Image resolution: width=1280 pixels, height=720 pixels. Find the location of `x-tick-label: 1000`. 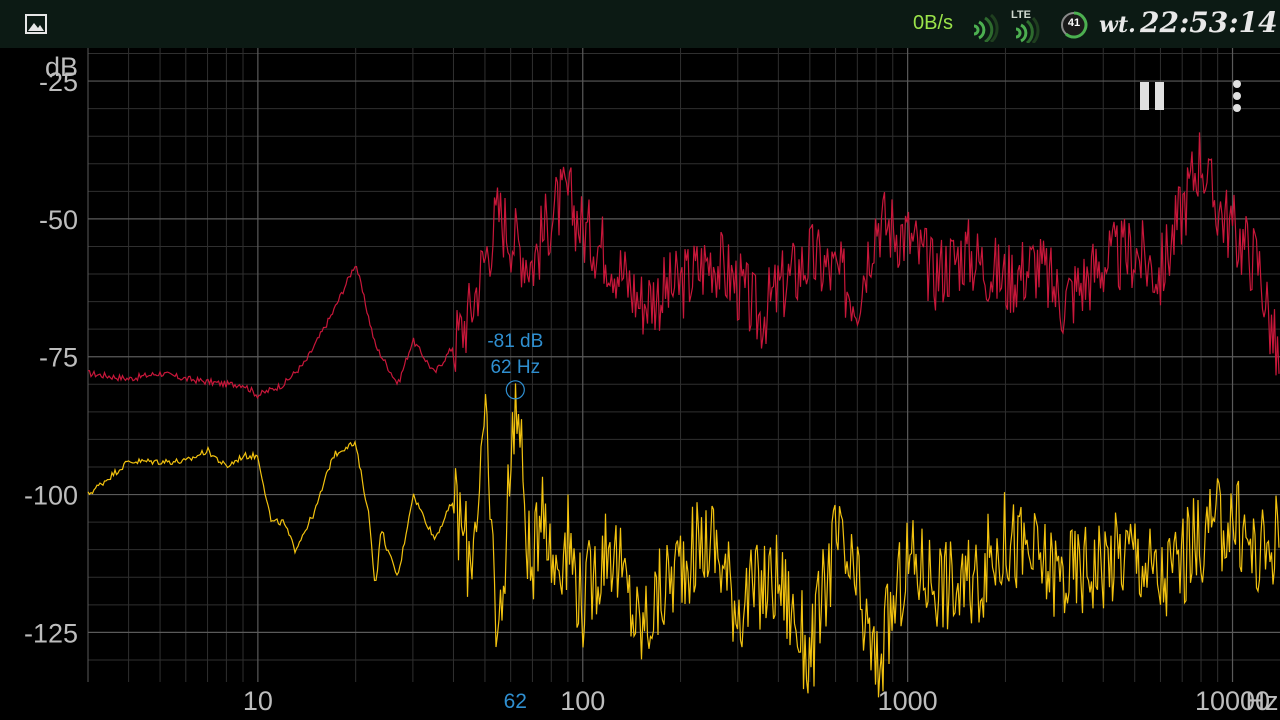

x-tick-label: 1000 is located at coordinates (908, 701).